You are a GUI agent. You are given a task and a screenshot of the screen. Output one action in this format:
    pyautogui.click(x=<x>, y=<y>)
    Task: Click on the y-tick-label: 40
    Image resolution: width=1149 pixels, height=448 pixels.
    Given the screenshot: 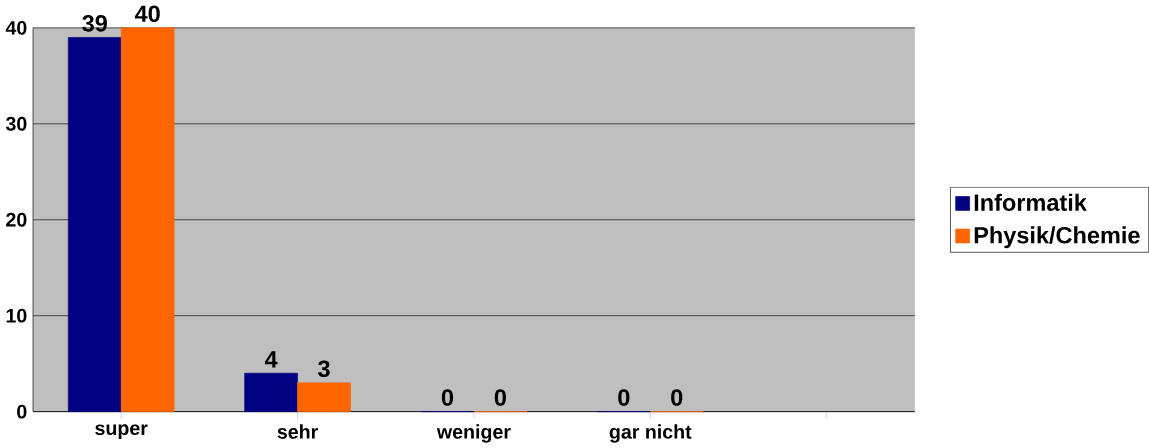 What is the action you would take?
    pyautogui.click(x=16, y=27)
    